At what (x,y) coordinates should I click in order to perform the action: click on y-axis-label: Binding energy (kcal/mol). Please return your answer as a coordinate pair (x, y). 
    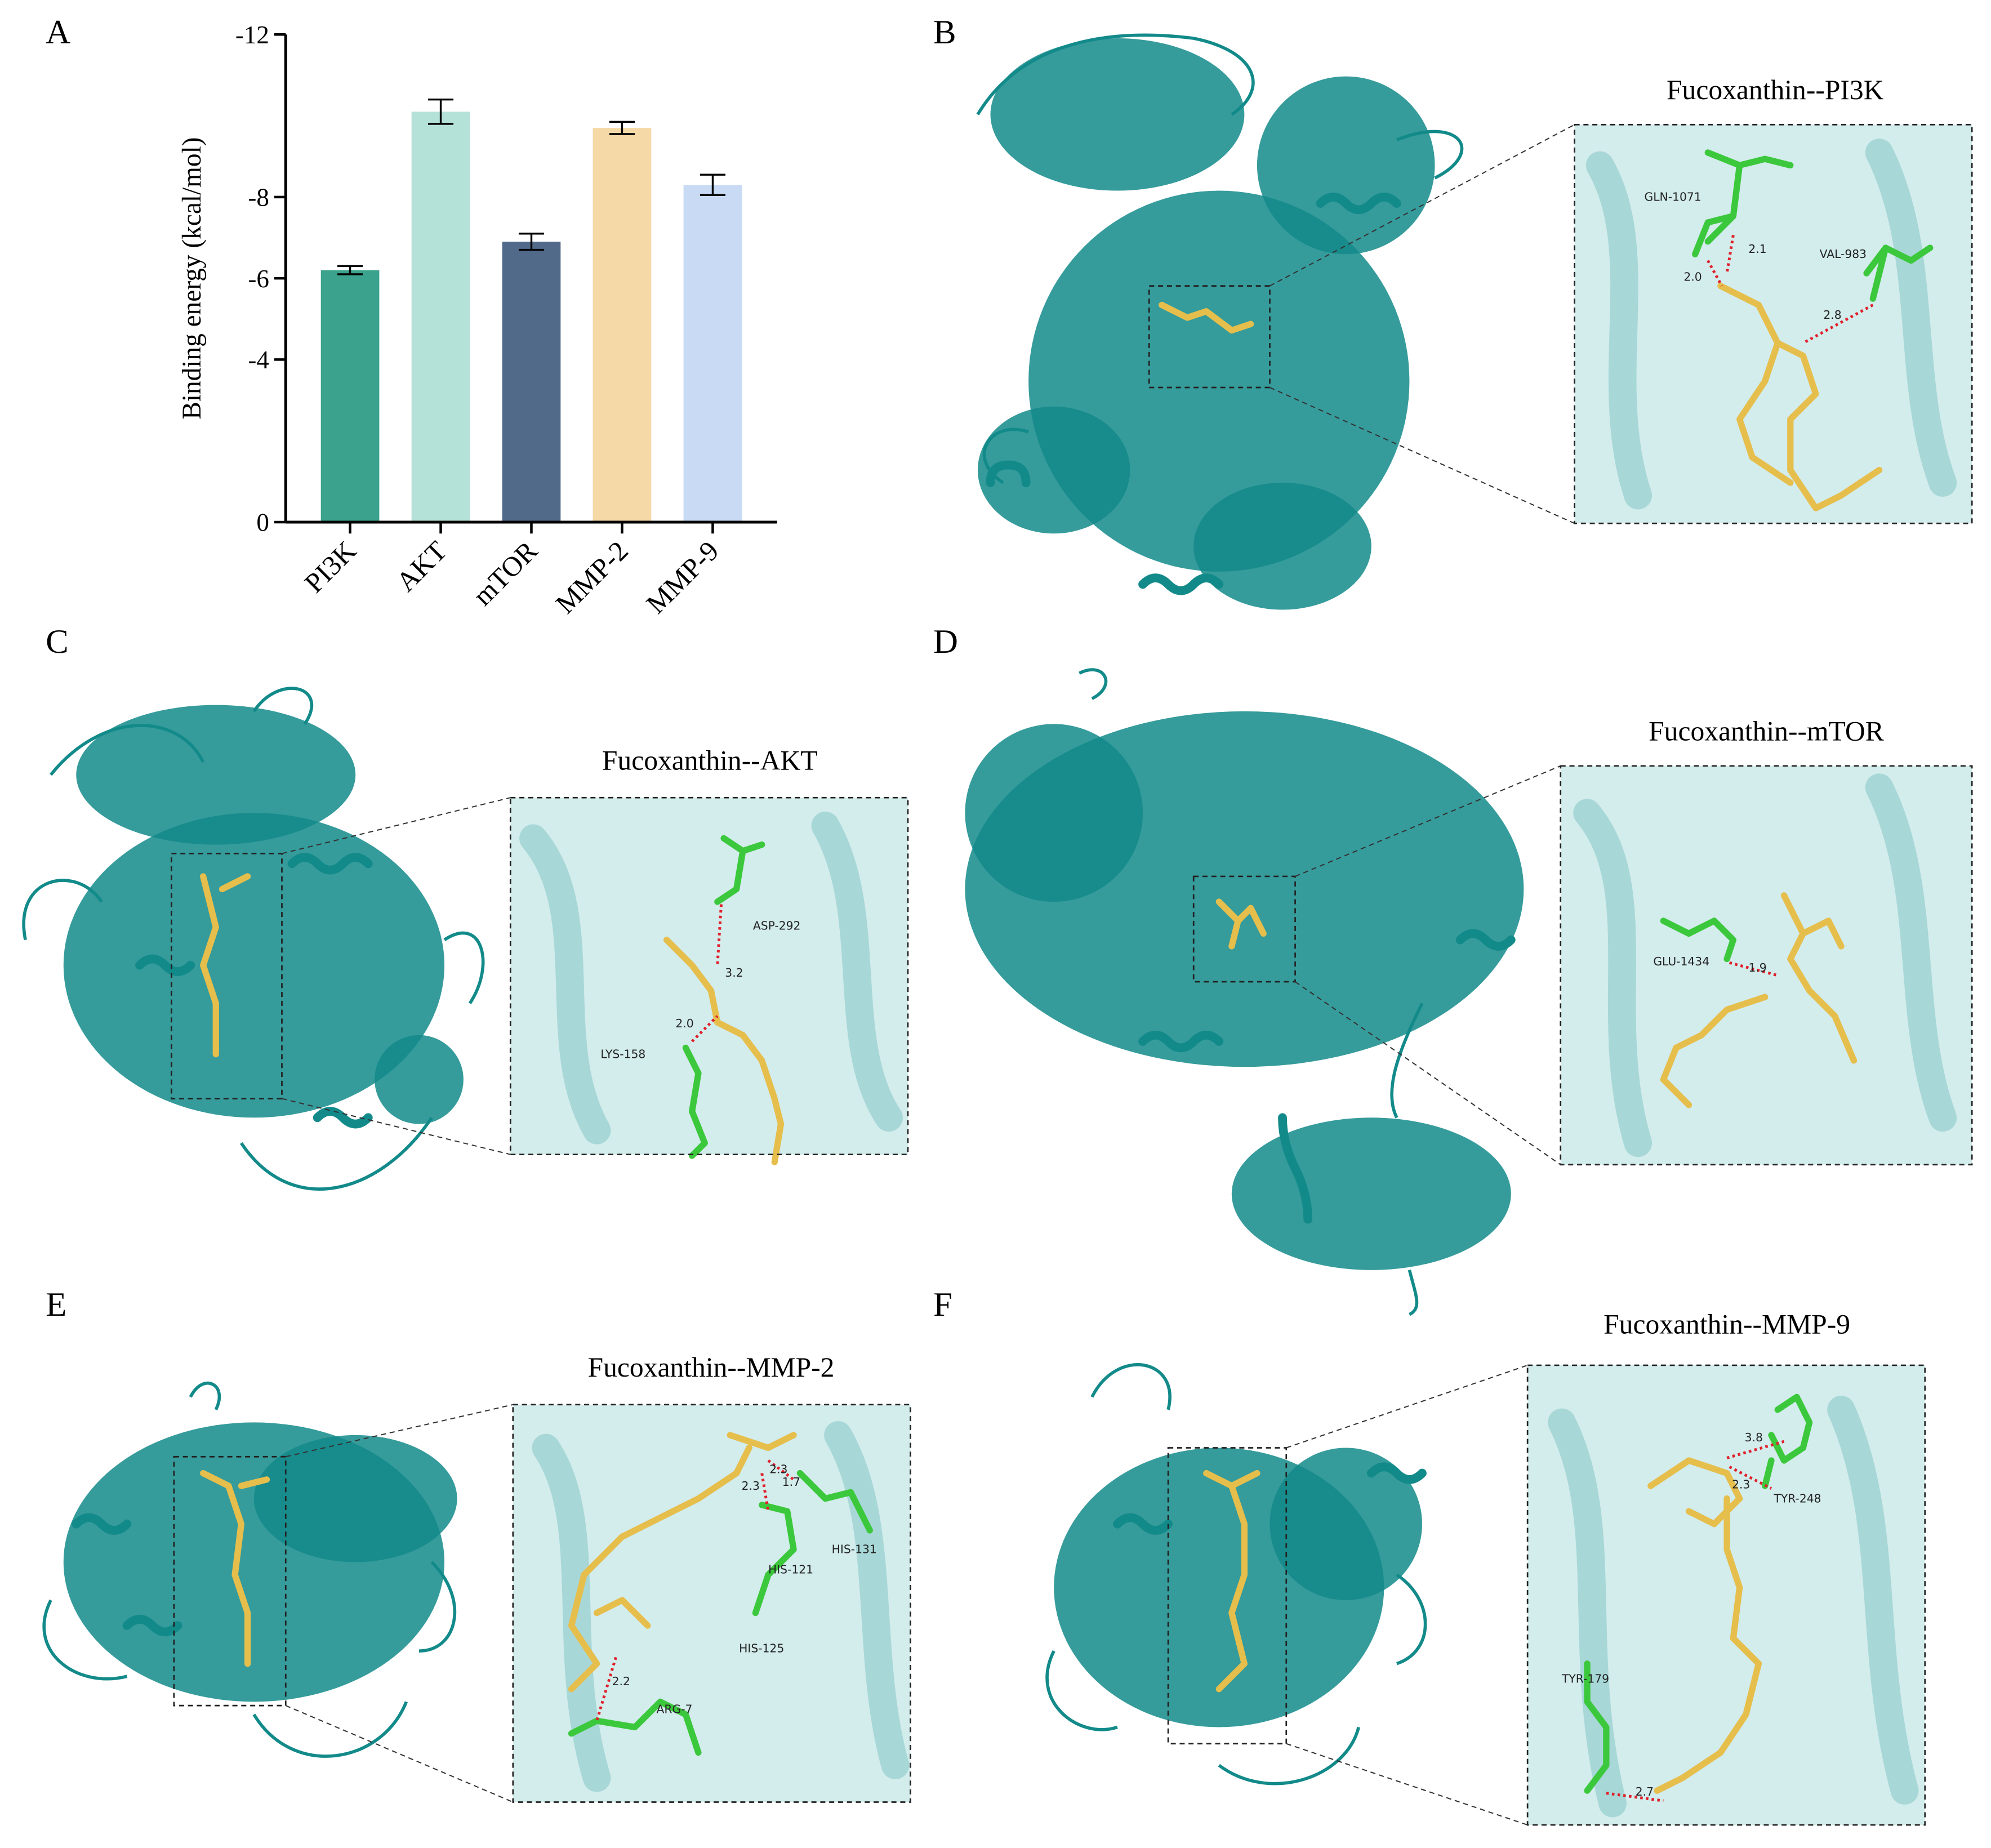
    Looking at the image, I should click on (192, 278).